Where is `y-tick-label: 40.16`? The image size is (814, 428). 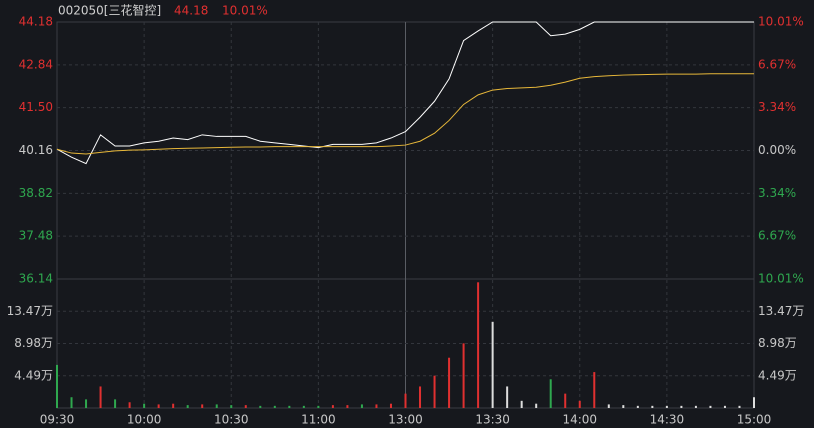
y-tick-label: 40.16 is located at coordinates (36, 150).